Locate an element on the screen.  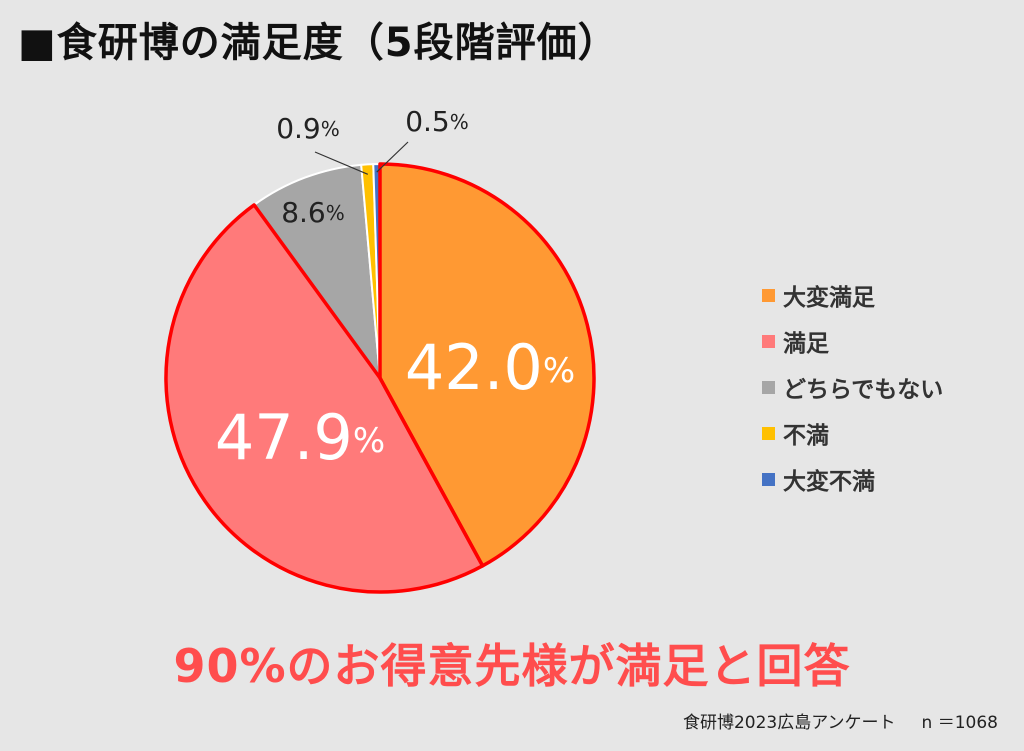
legend-label-1: 満足 is located at coordinates (806, 344).